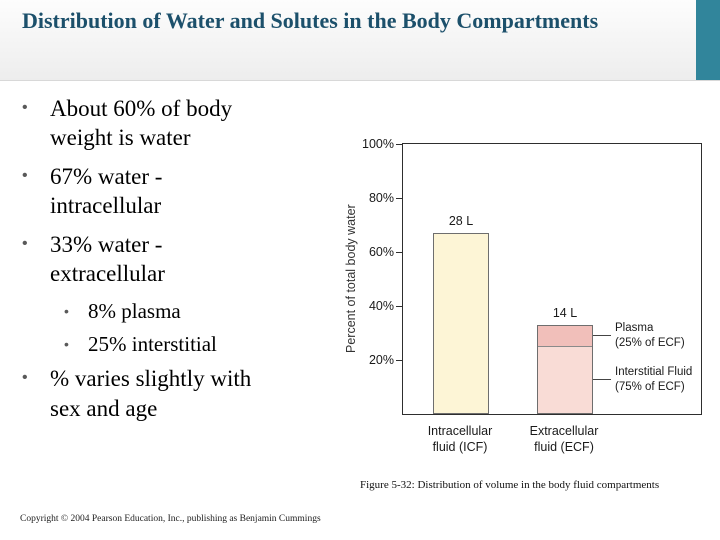 The image size is (720, 540). Describe the element at coordinates (650, 335) in the screenshot. I see `segment-annotation: Plasma (25% of ECF)` at that location.